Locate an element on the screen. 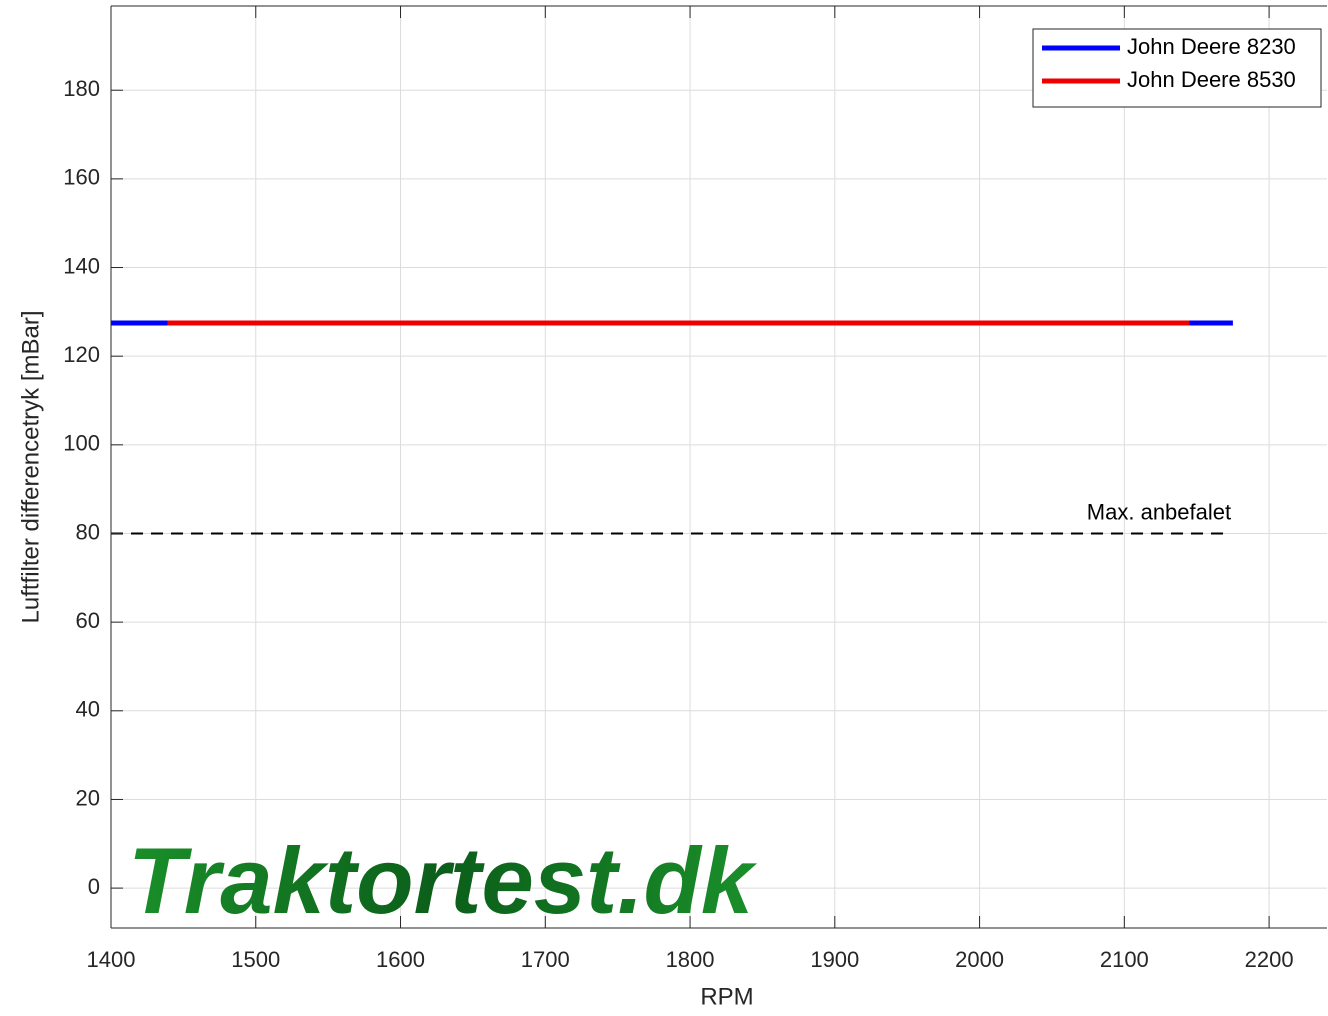 This screenshot has height=1016, width=1328. y-axis-label: Luftfilter differencetryk [mBar] is located at coordinates (30, 466).